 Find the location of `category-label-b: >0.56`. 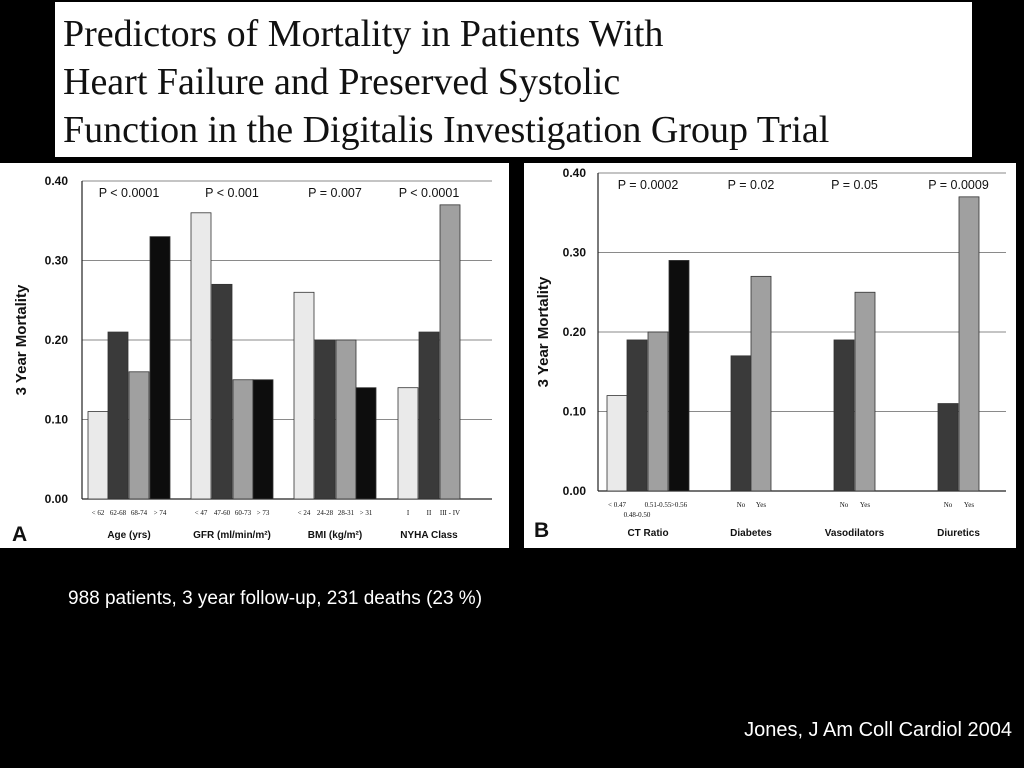

category-label-b: >0.56 is located at coordinates (679, 505).